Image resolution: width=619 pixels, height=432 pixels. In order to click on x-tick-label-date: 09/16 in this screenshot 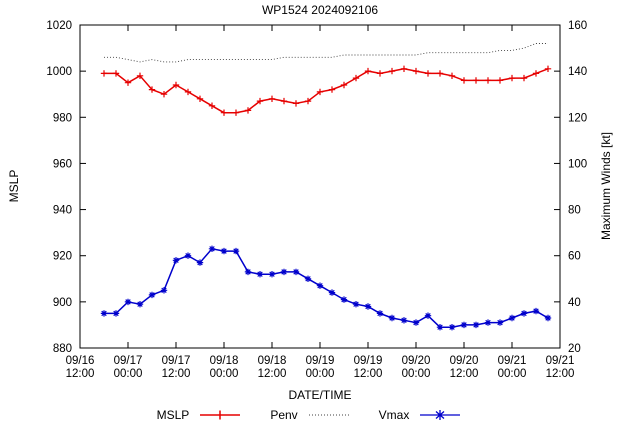, I will do `click(80, 361)`.